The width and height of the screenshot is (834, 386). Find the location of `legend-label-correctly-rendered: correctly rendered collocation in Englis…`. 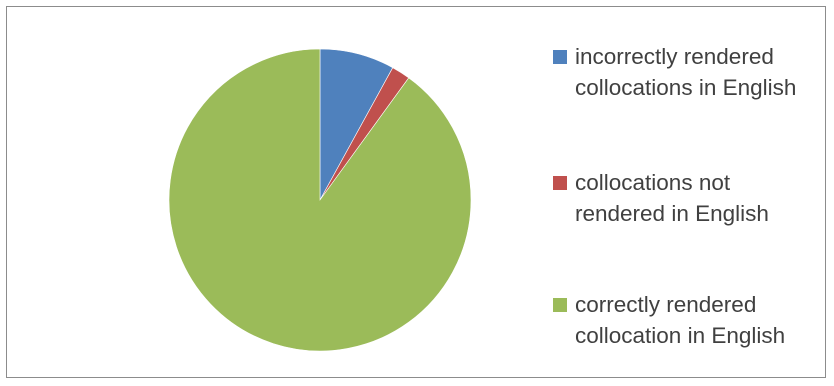

legend-label-correctly-rendered: correctly rendered collocation in Englis… is located at coordinates (680, 320).